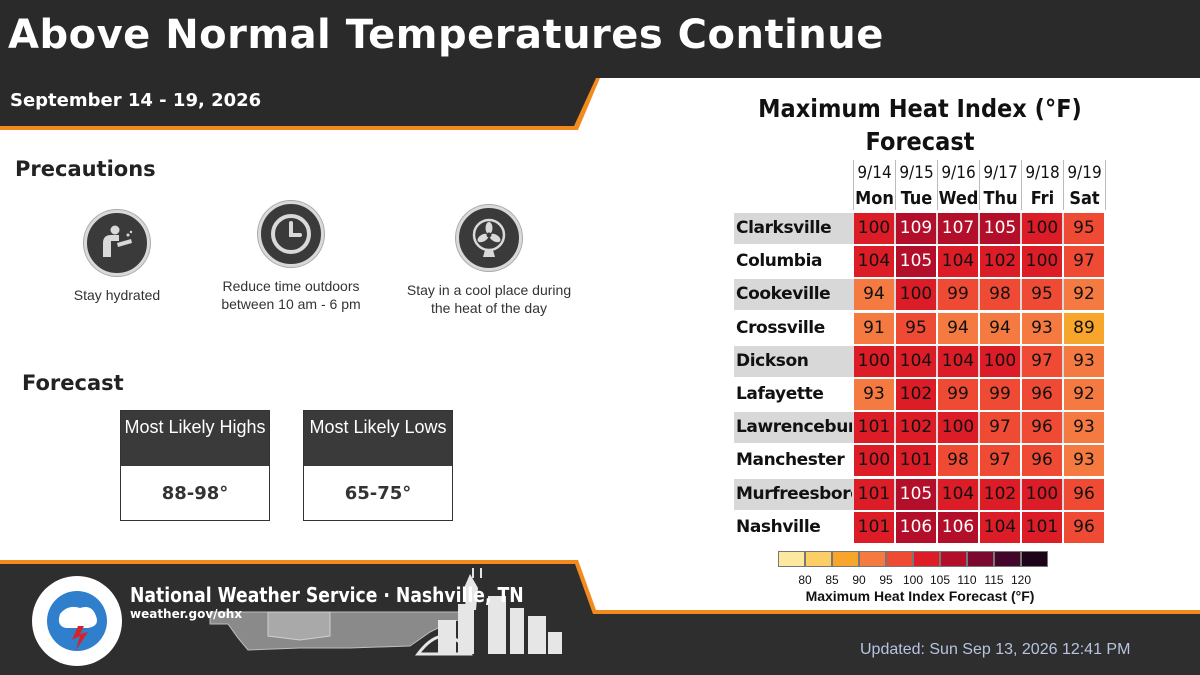 This screenshot has width=1200, height=675. Describe the element at coordinates (958, 173) in the screenshot. I see `day-date: 9/16` at that location.